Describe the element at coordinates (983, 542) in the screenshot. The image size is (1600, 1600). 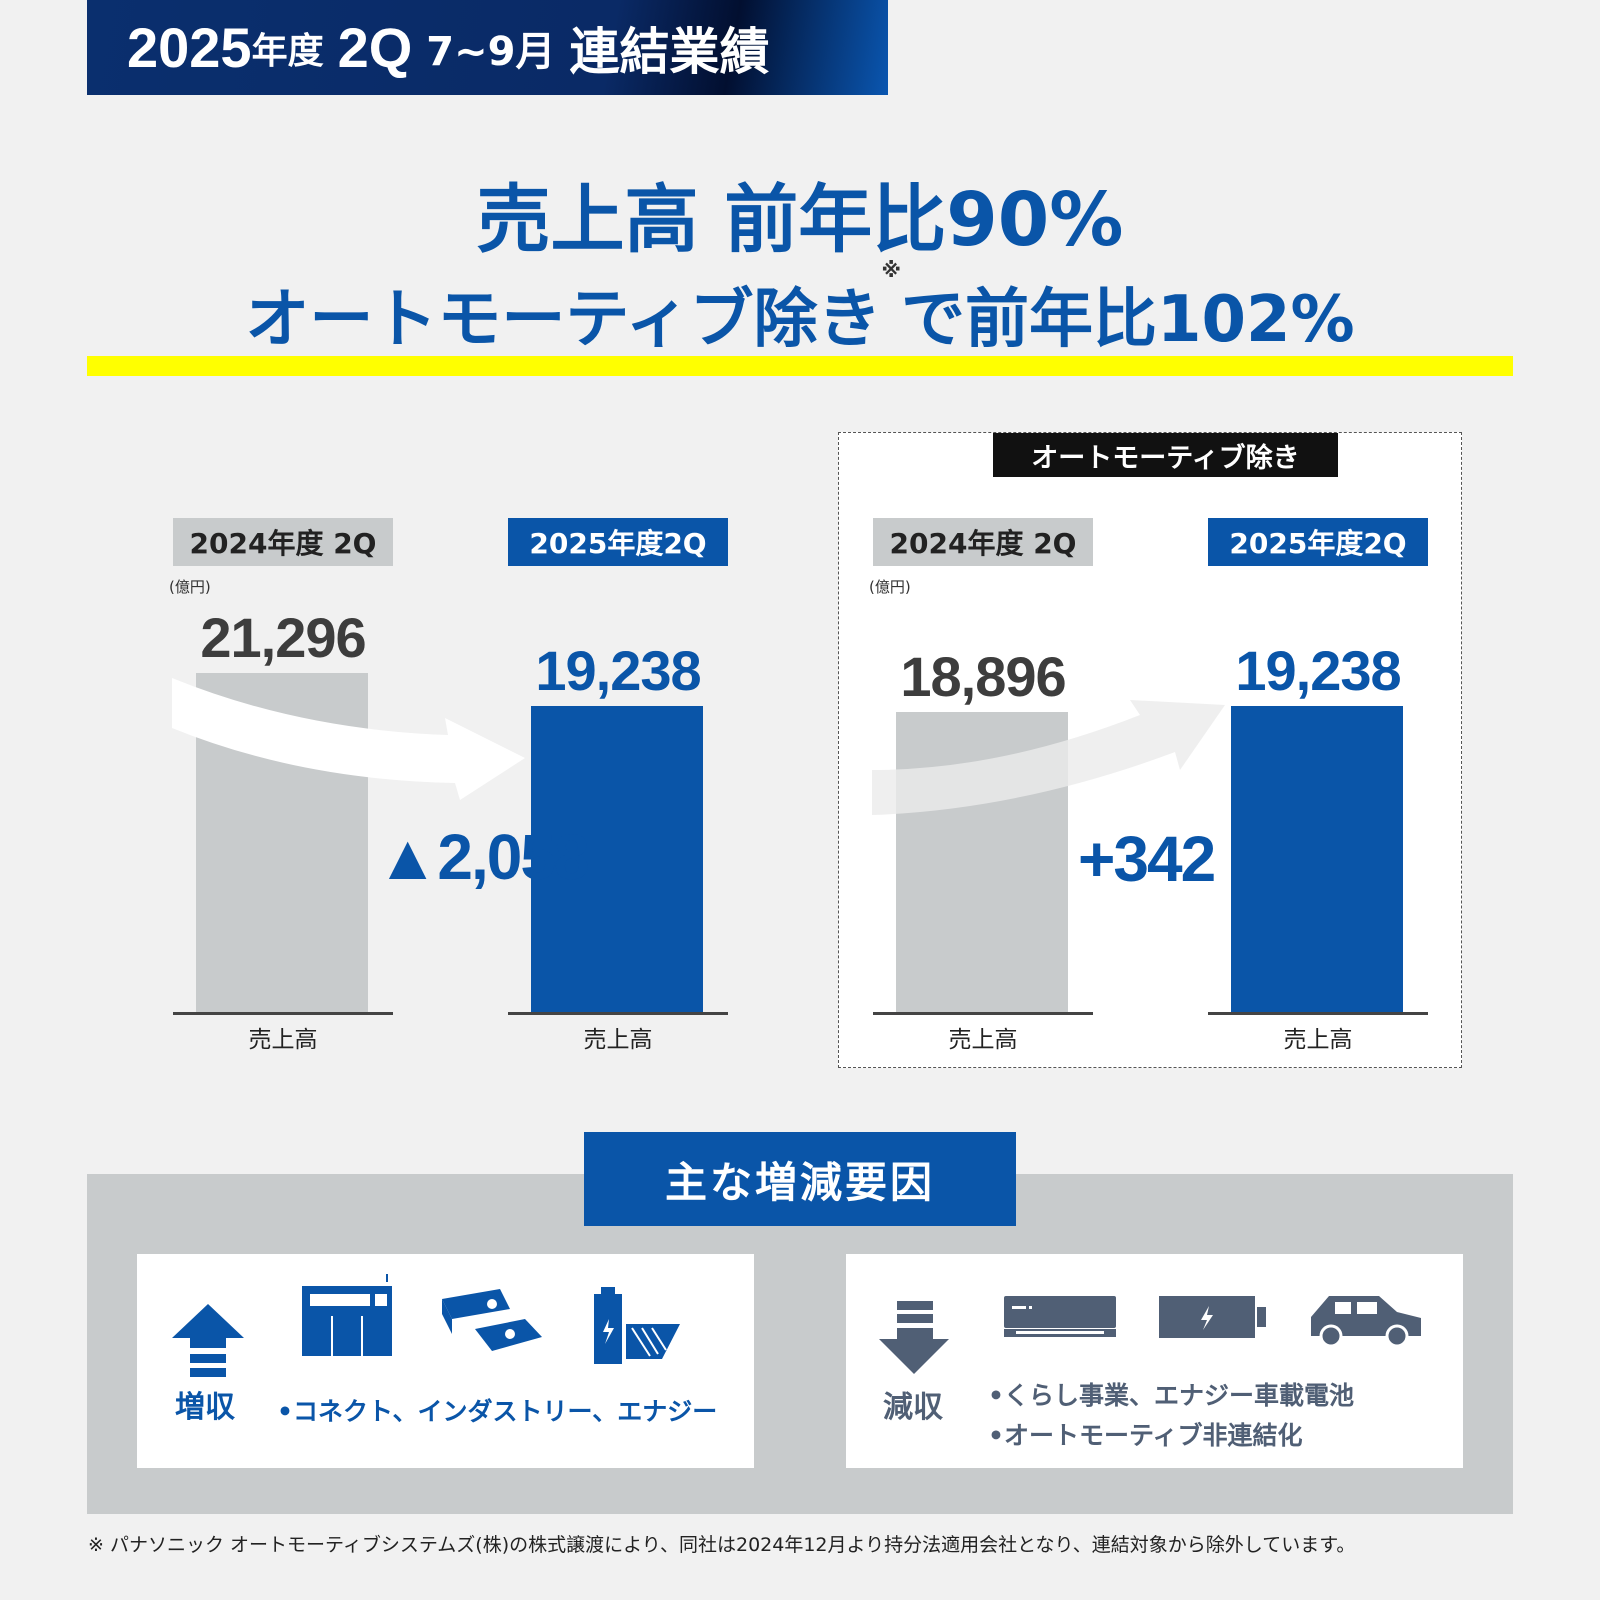
I see `chart2-category-prior: 2024年度 2Q` at that location.